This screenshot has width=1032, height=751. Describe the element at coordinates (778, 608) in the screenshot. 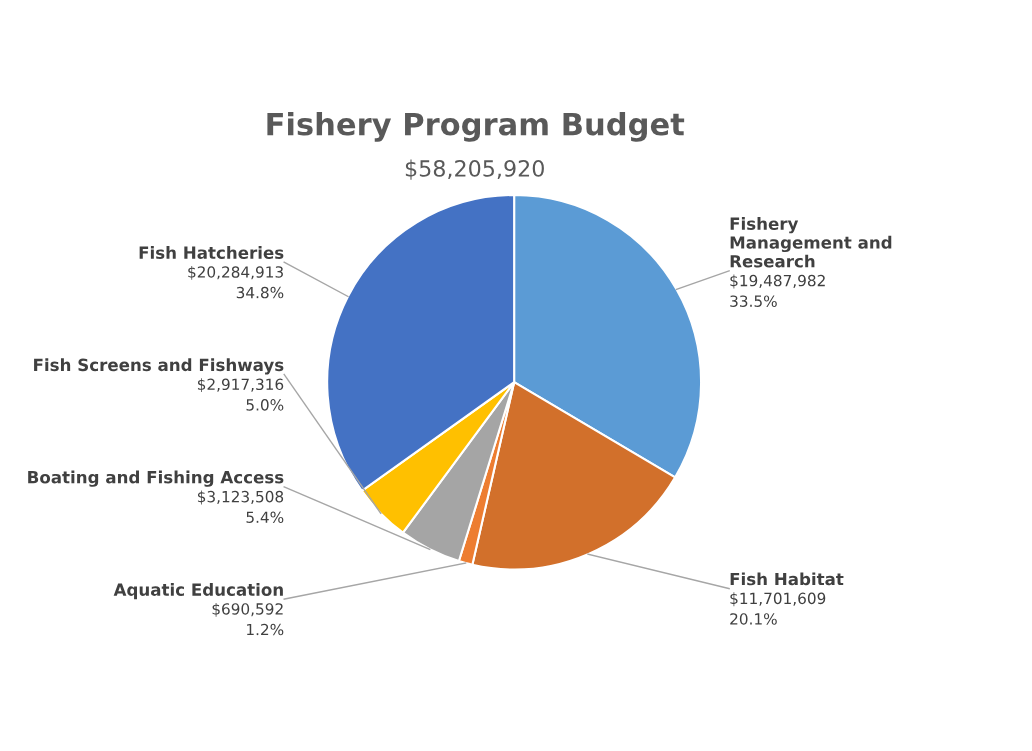

I see `data-label: $11,701,609 20.1%` at that location.